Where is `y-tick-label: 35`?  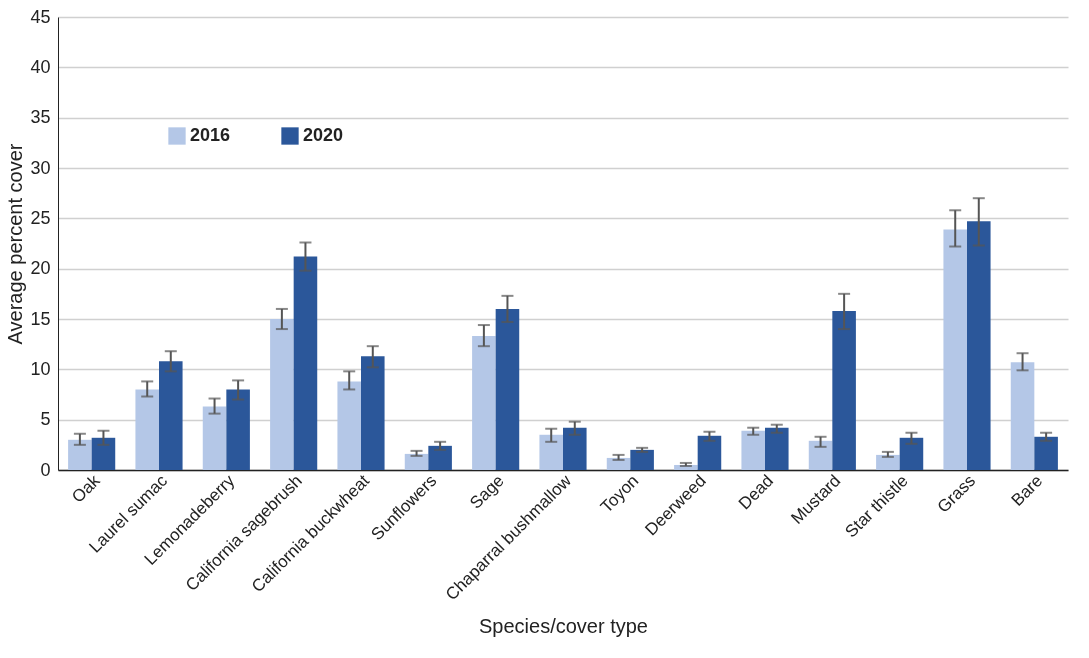 y-tick-label: 35 is located at coordinates (40, 117).